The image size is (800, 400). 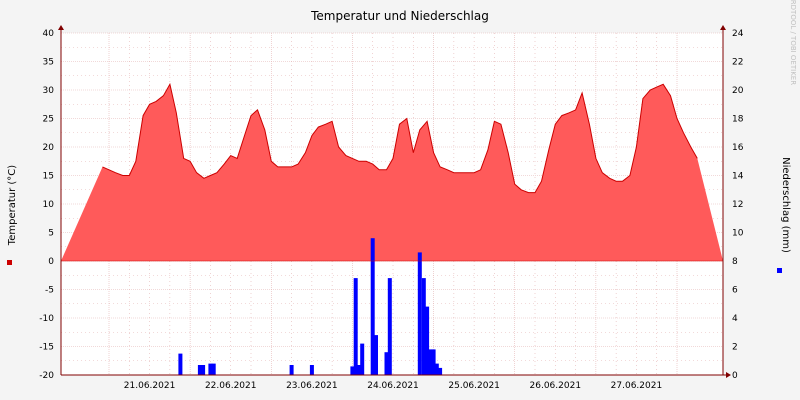 What do you see at coordinates (150, 386) in the screenshot?
I see `x-tick-label: 21.06.2021` at bounding box center [150, 386].